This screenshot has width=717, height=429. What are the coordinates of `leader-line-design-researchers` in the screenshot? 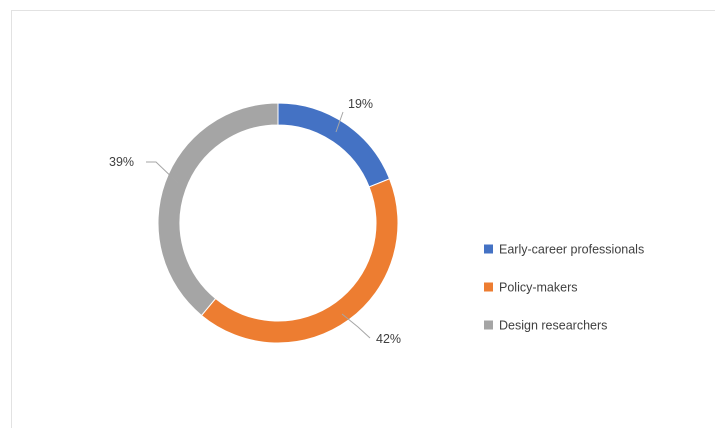 It's located at (162, 172).